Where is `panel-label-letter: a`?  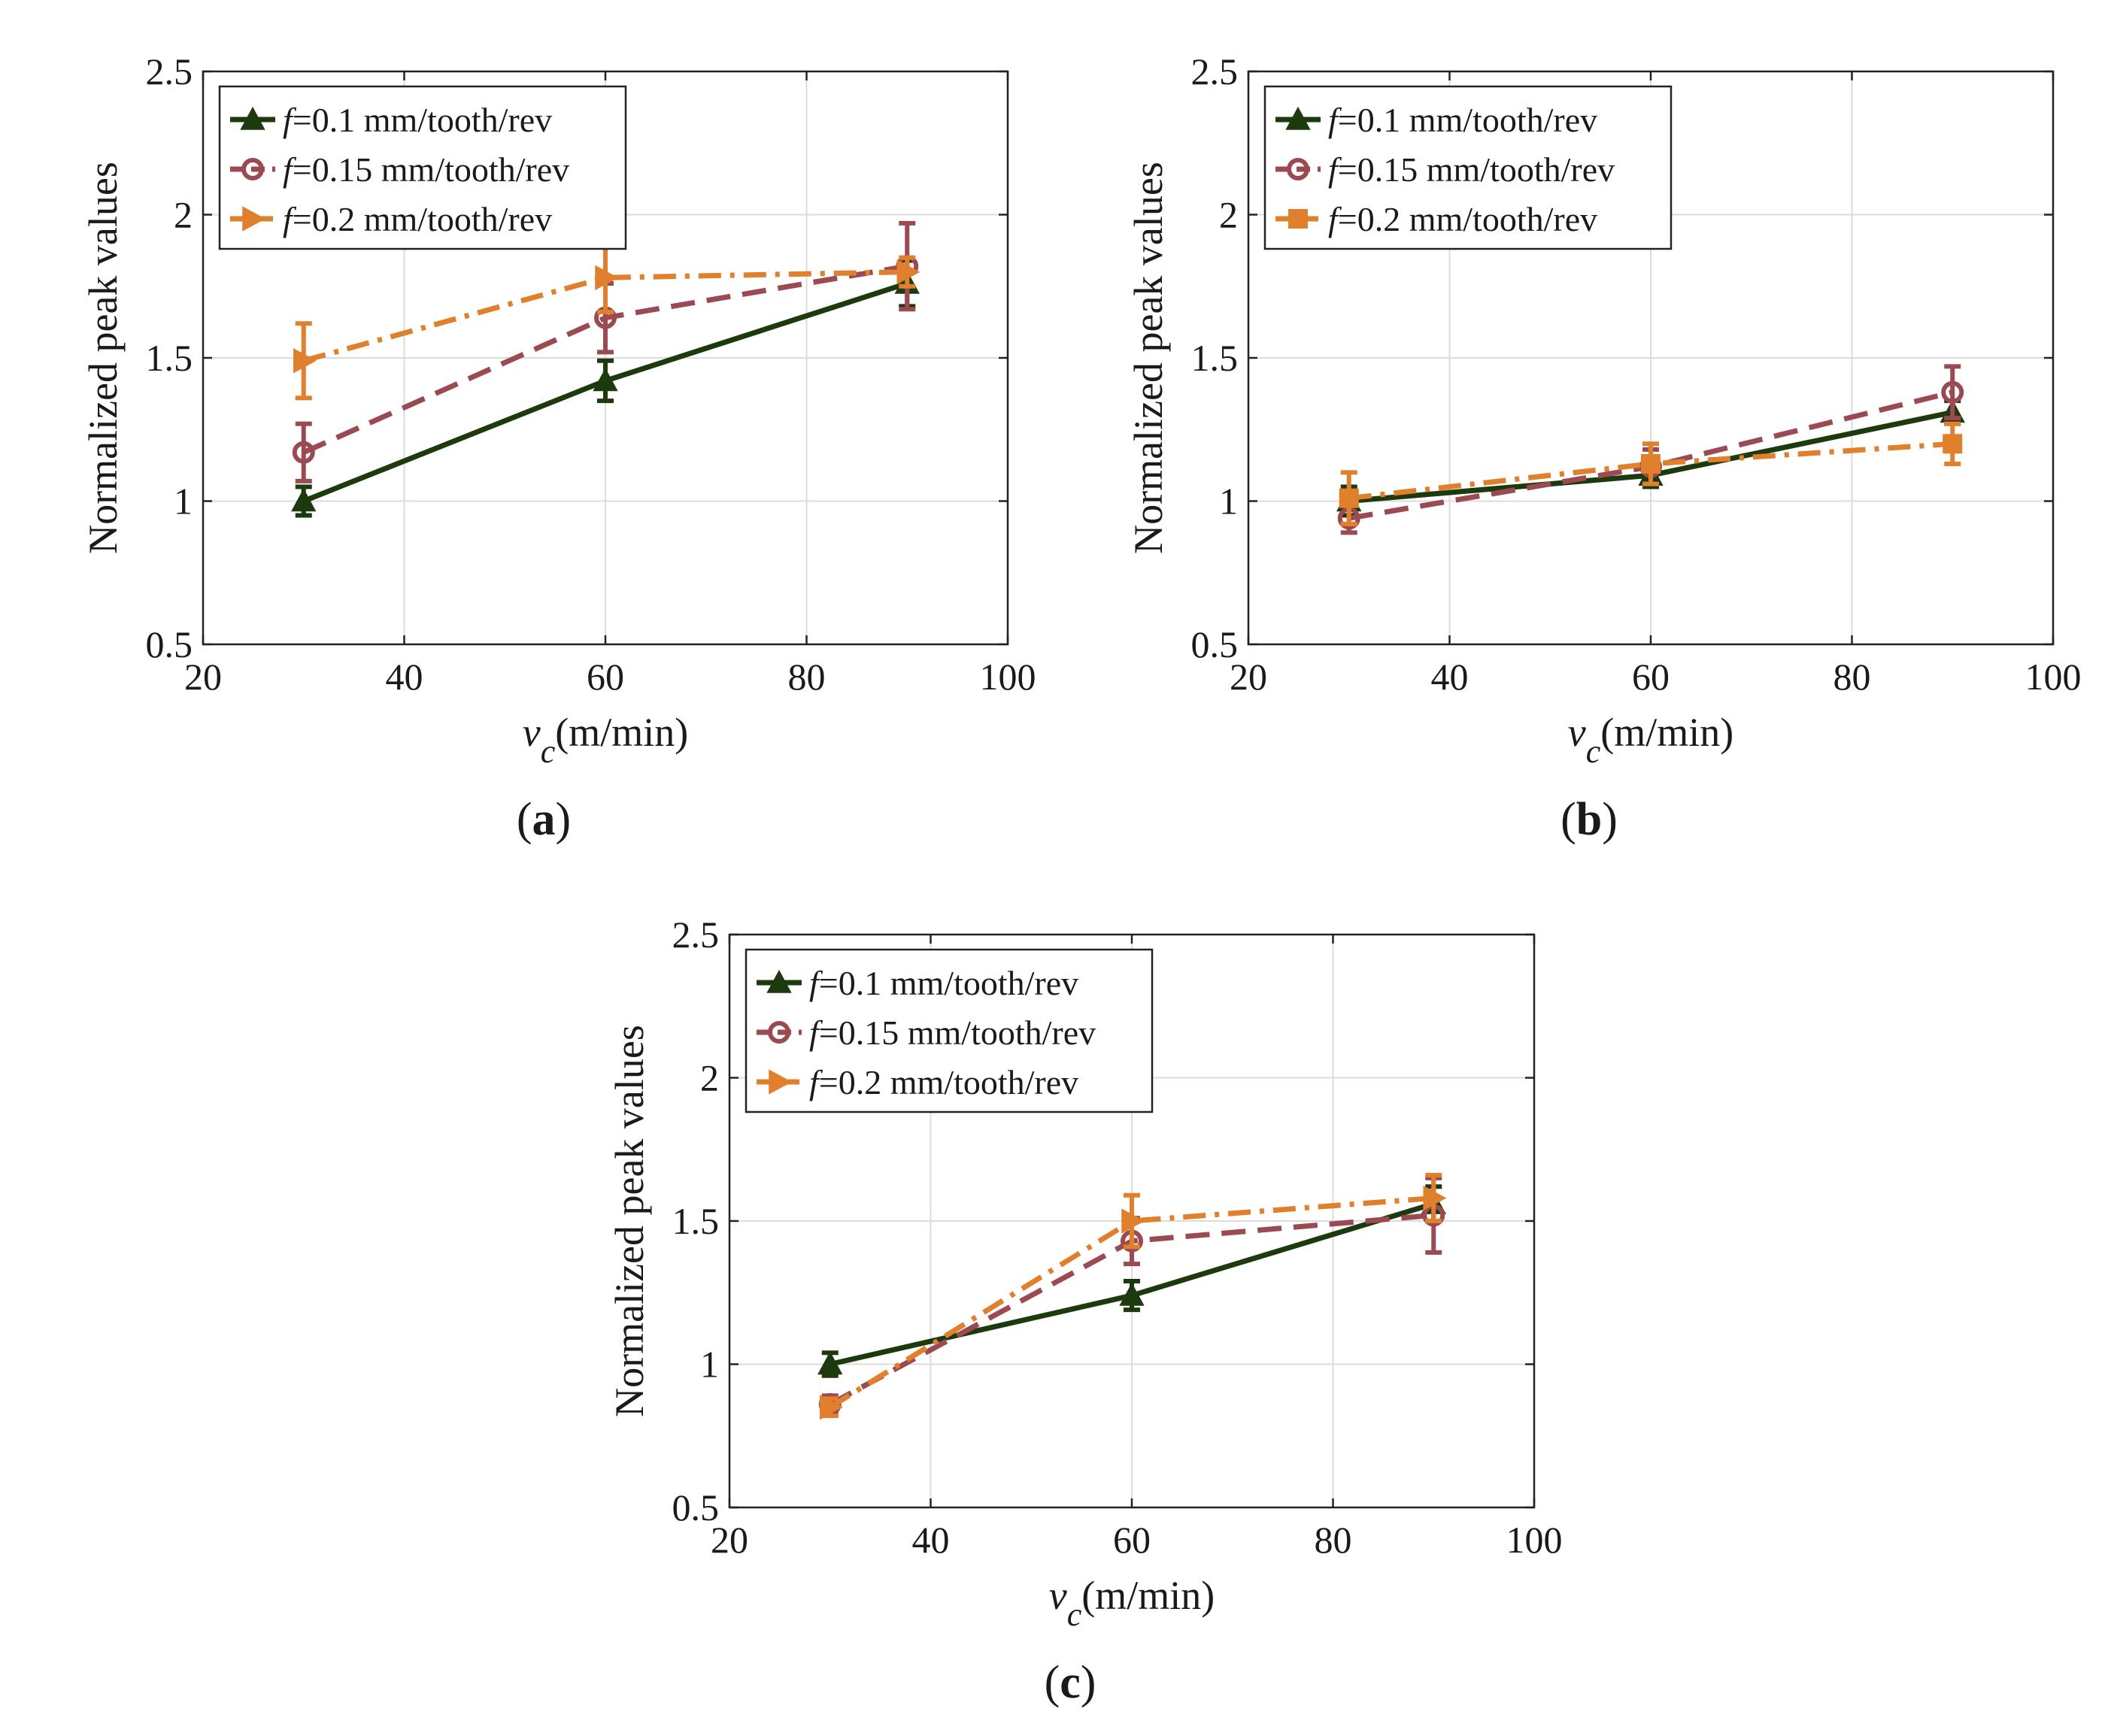
panel-label-letter: a is located at coordinates (544, 820).